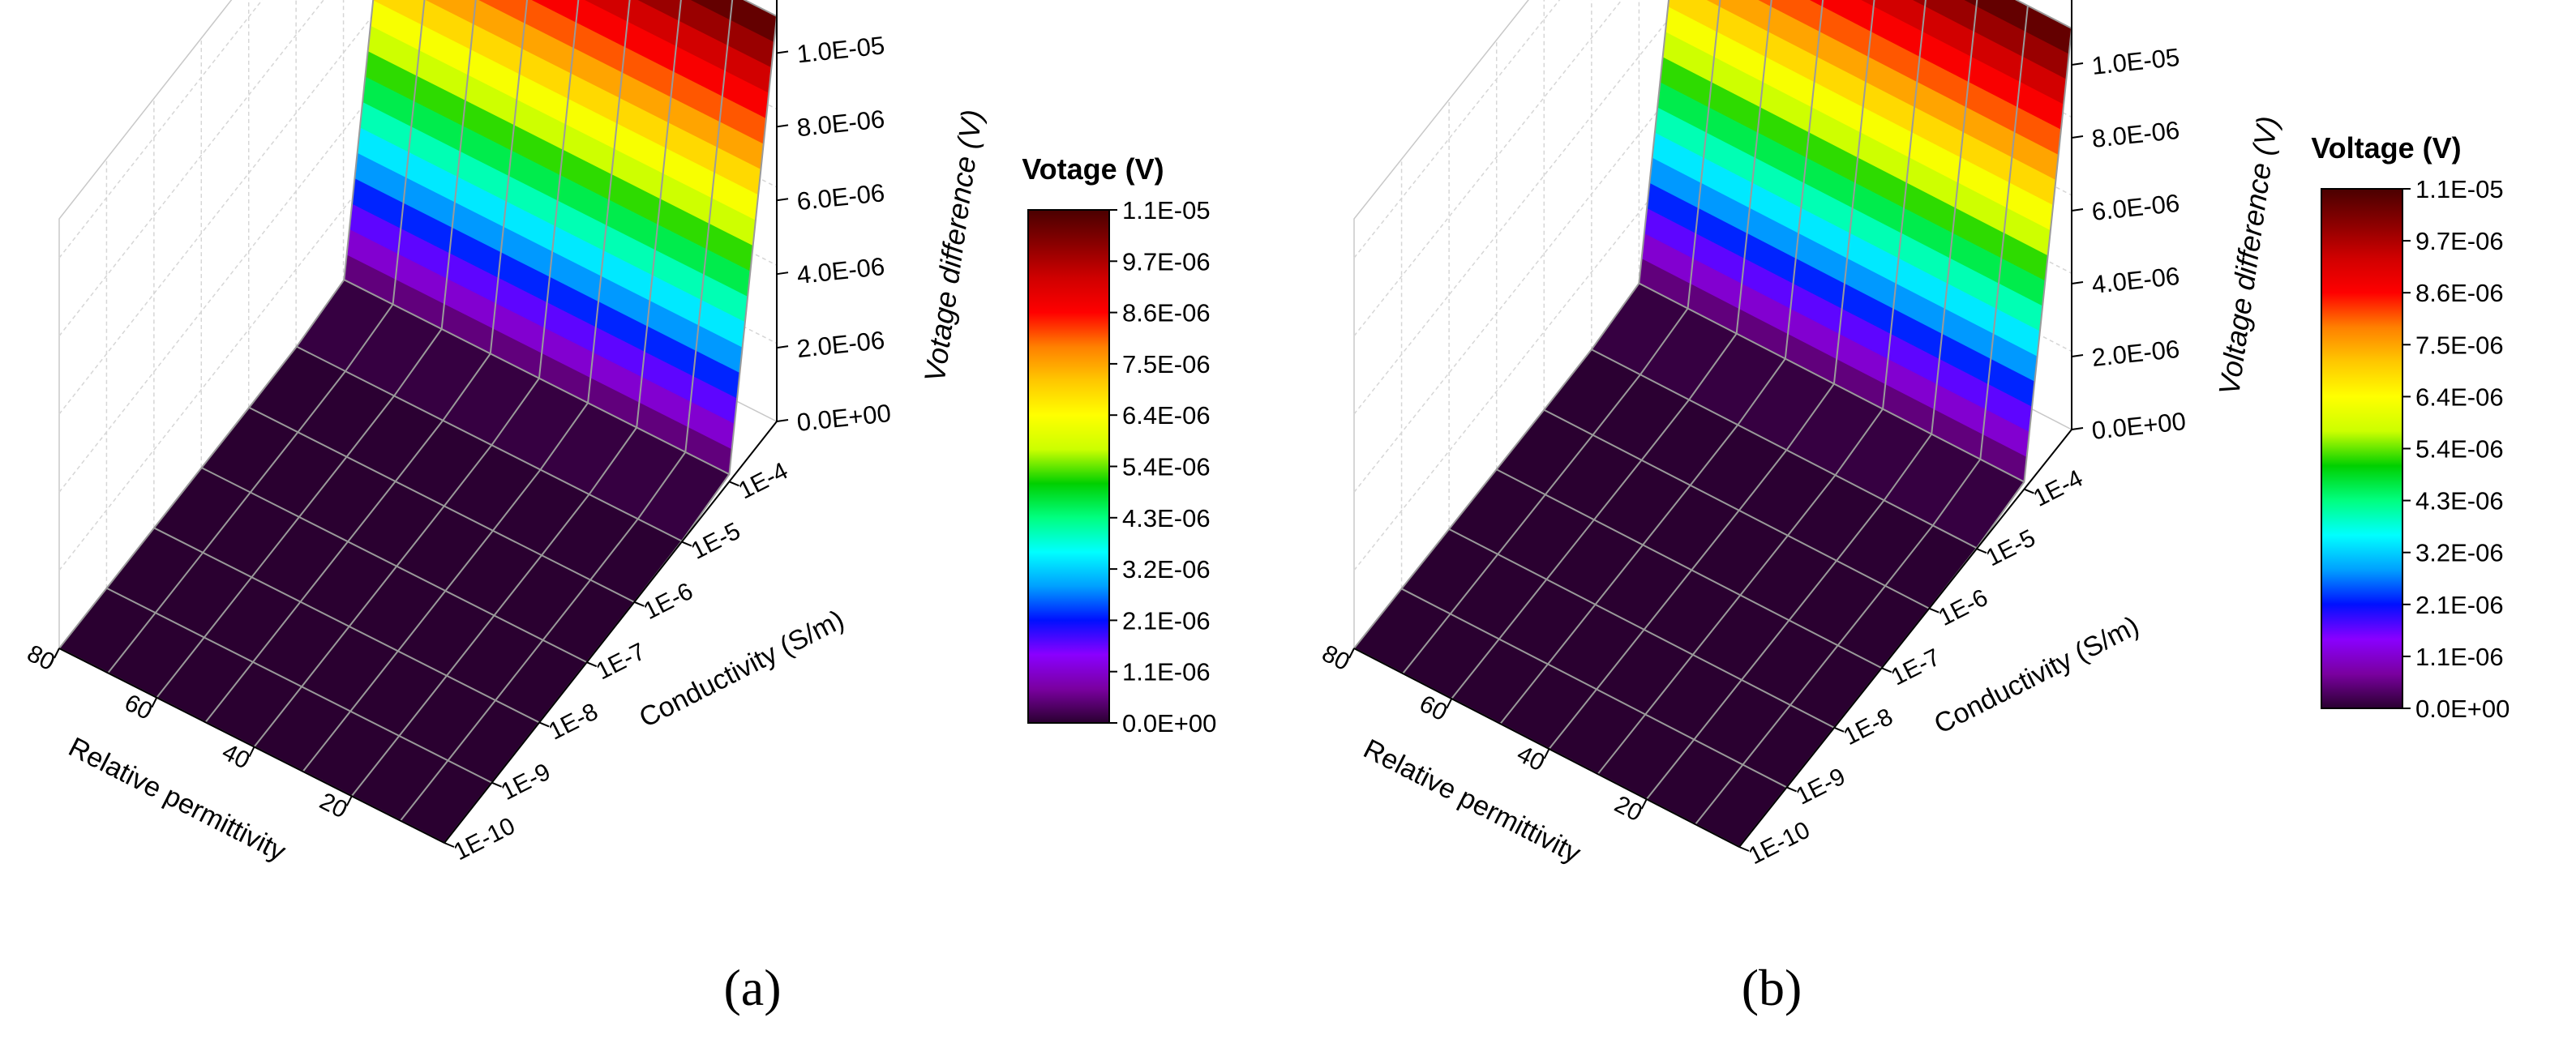 Image resolution: width=2576 pixels, height=1039 pixels. What do you see at coordinates (2459, 397) in the screenshot?
I see `colorbar-tick-label: 6.4E-06` at bounding box center [2459, 397].